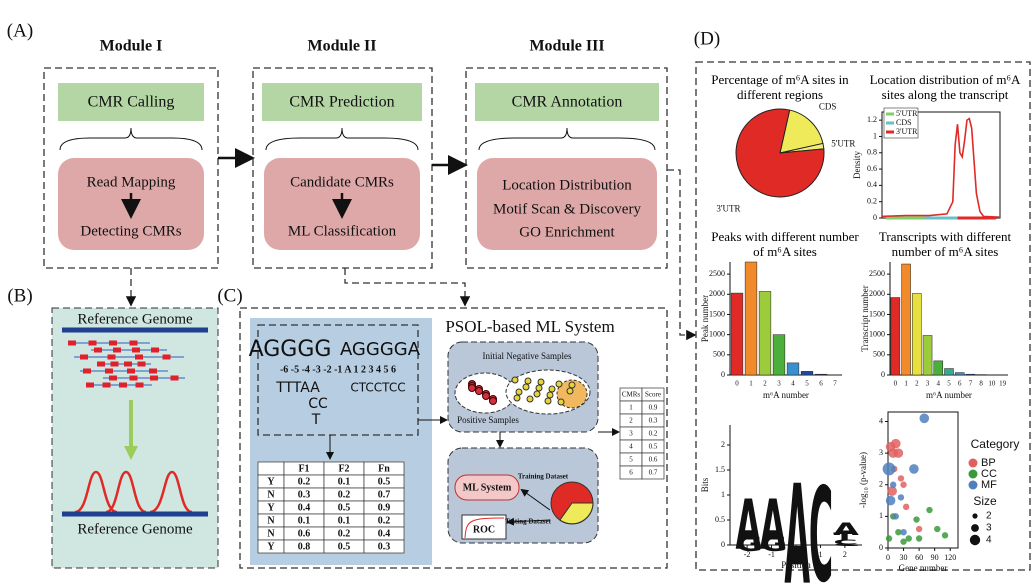  I want to click on y-tick-label: 1500, so click(877, 313).